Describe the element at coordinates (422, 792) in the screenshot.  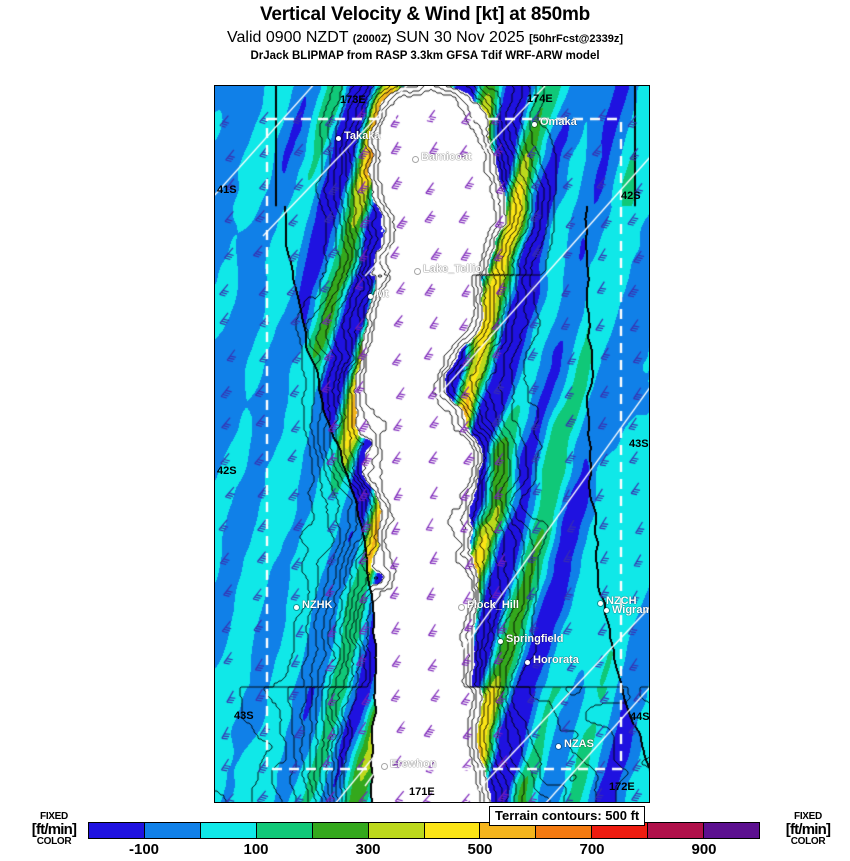
I see `grid-label-171E: 171E` at that location.